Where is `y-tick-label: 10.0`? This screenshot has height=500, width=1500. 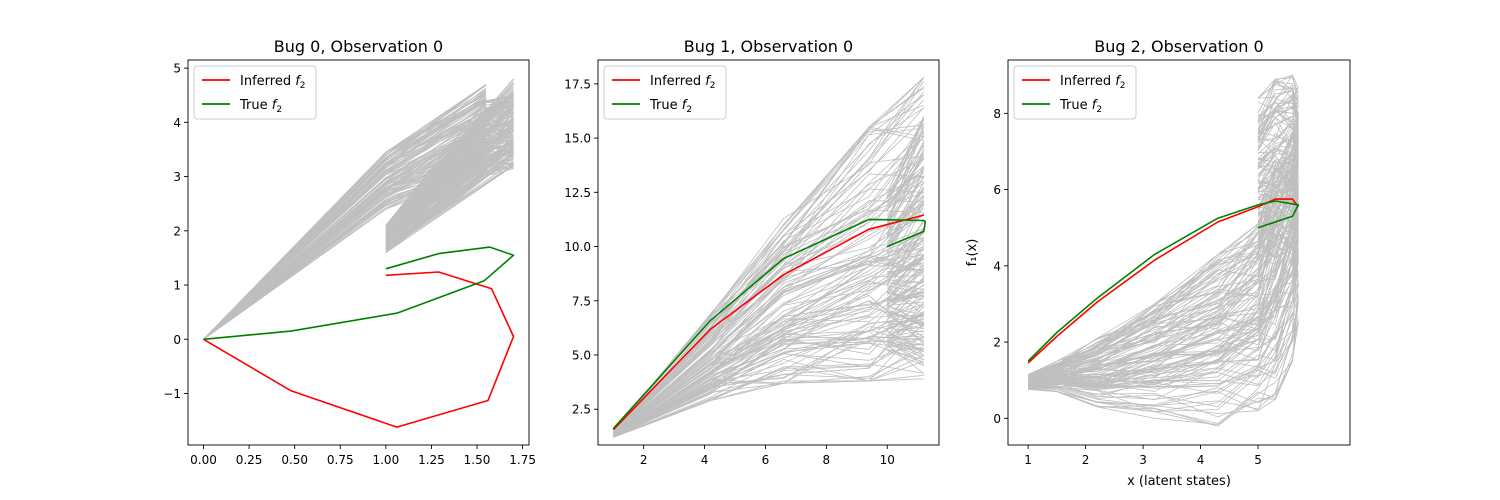 y-tick-label: 10.0 is located at coordinates (577, 247).